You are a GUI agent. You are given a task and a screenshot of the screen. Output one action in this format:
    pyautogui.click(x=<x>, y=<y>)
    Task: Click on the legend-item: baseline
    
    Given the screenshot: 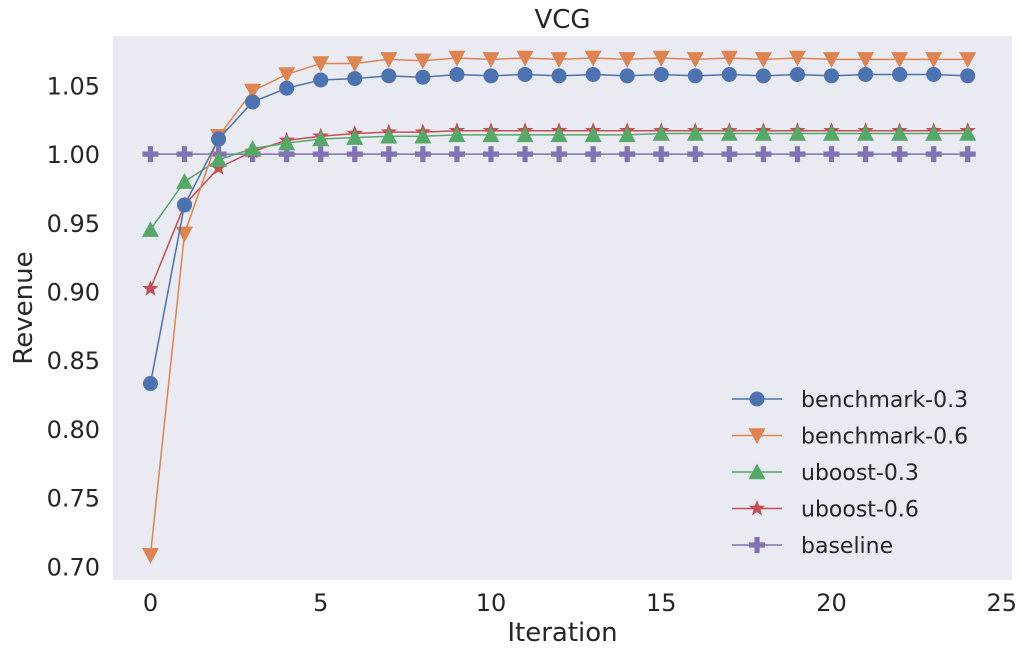 What is the action you would take?
    pyautogui.click(x=812, y=546)
    